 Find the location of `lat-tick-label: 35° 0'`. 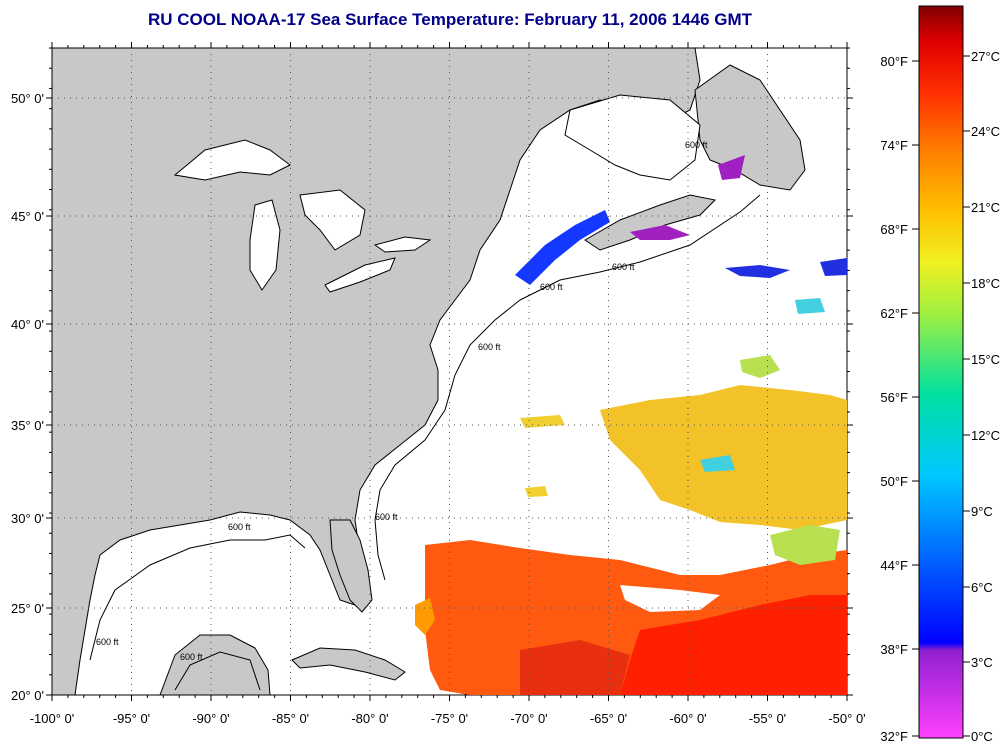

lat-tick-label: 35° 0' is located at coordinates (27, 425).